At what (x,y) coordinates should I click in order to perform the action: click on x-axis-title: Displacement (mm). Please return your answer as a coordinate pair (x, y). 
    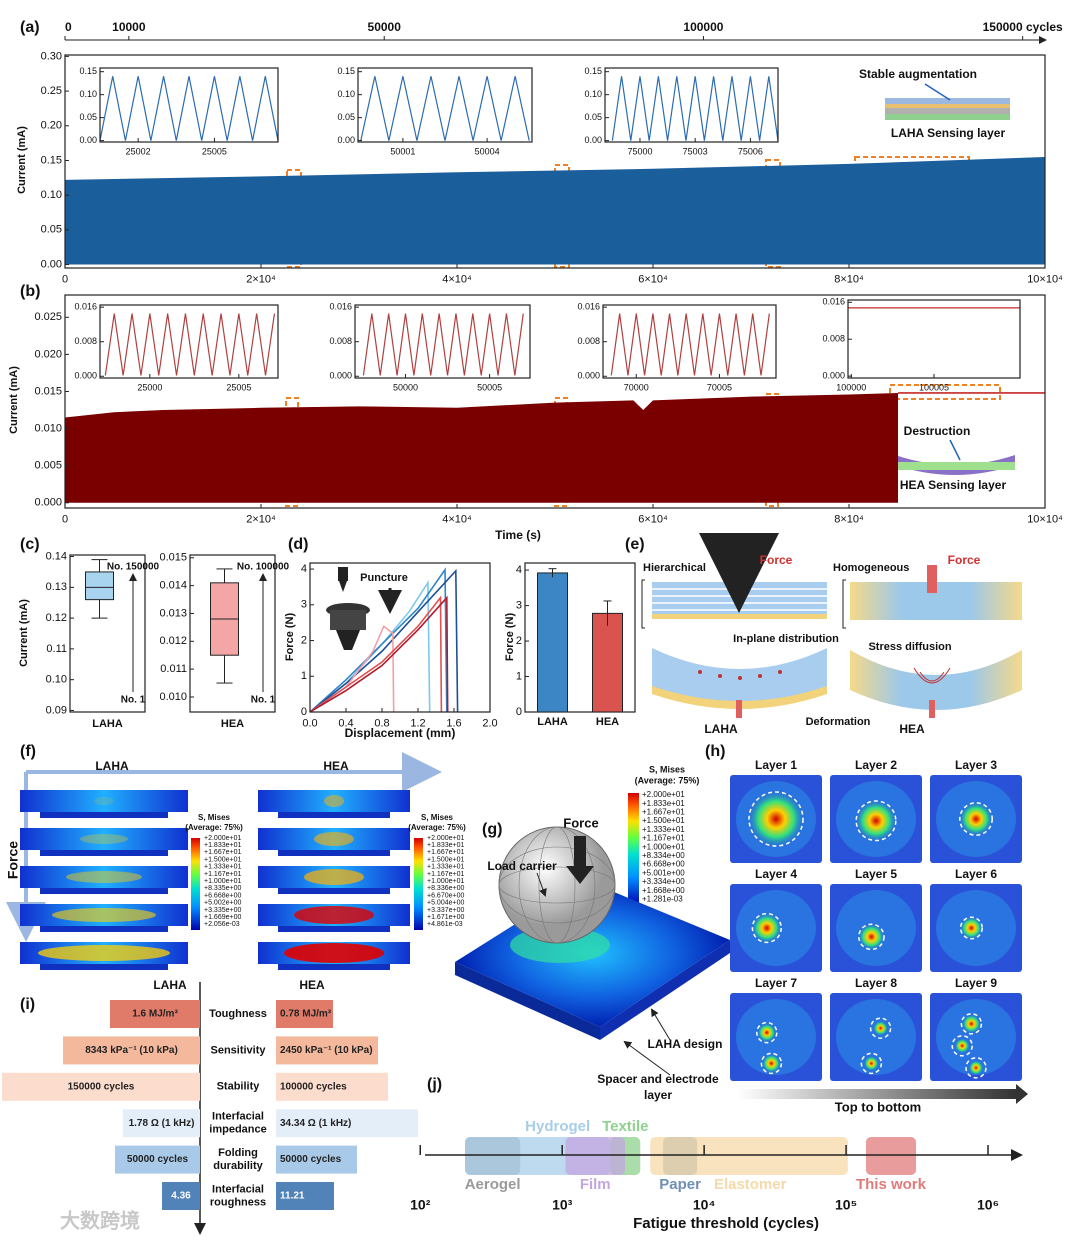
    Looking at the image, I should click on (400, 733).